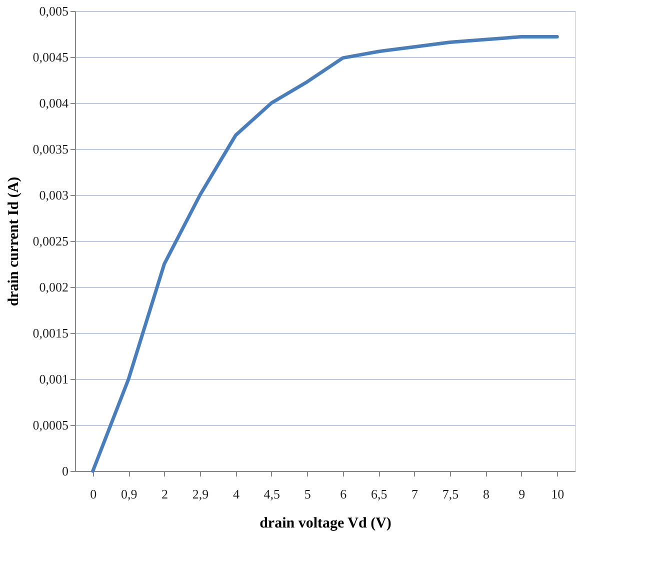  I want to click on y-axis-title: drain current Id (A), so click(14, 241).